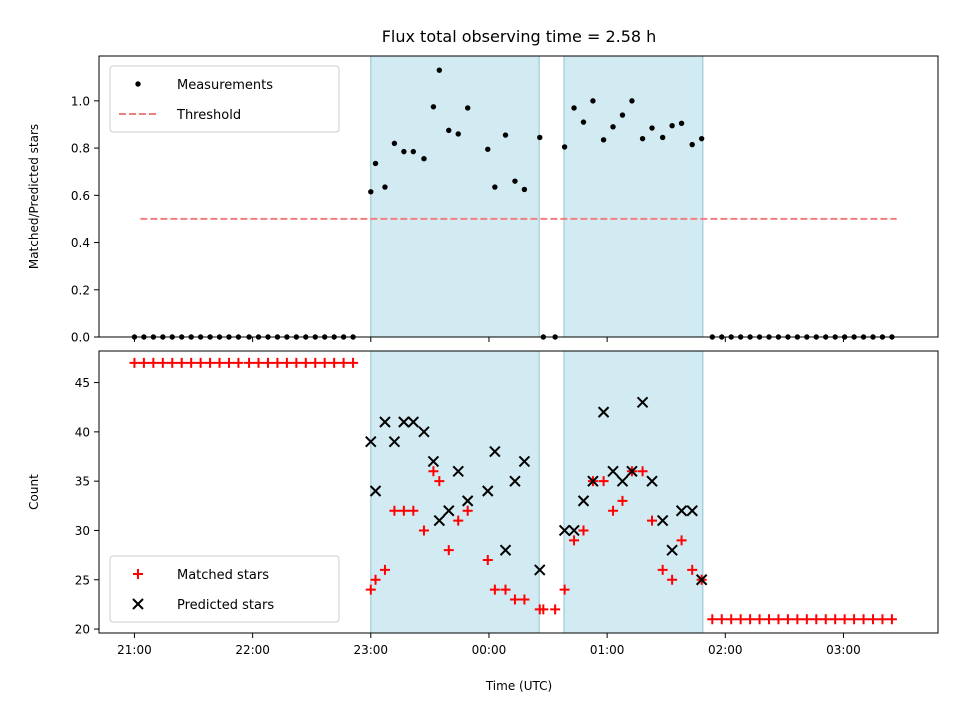 Image resolution: width=960 pixels, height=720 pixels. What do you see at coordinates (82, 482) in the screenshot?
I see `bottom-y-tick-label-4: 35` at bounding box center [82, 482].